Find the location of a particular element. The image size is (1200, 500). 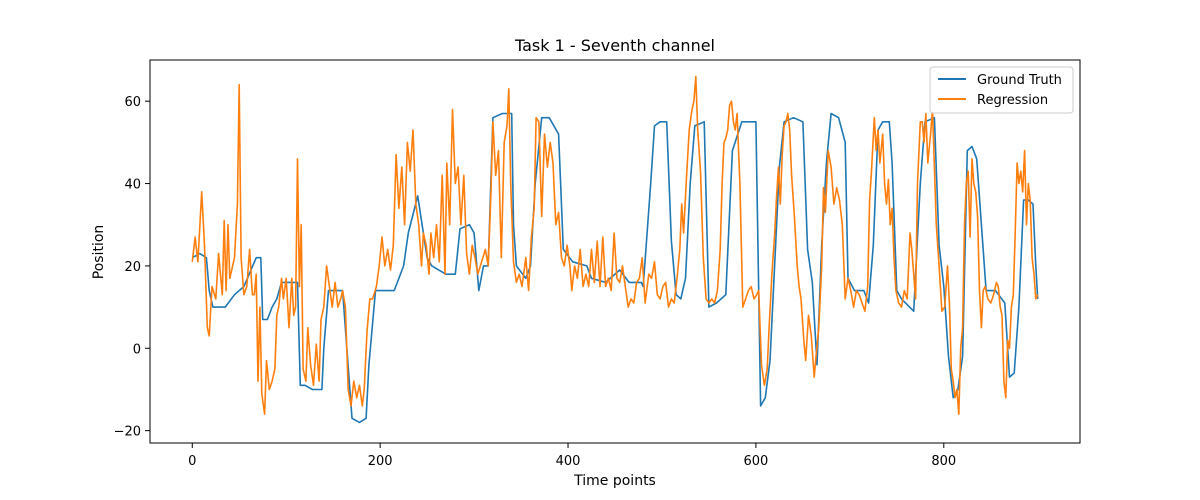

legend: Ground Truth Regression is located at coordinates (1001, 90).